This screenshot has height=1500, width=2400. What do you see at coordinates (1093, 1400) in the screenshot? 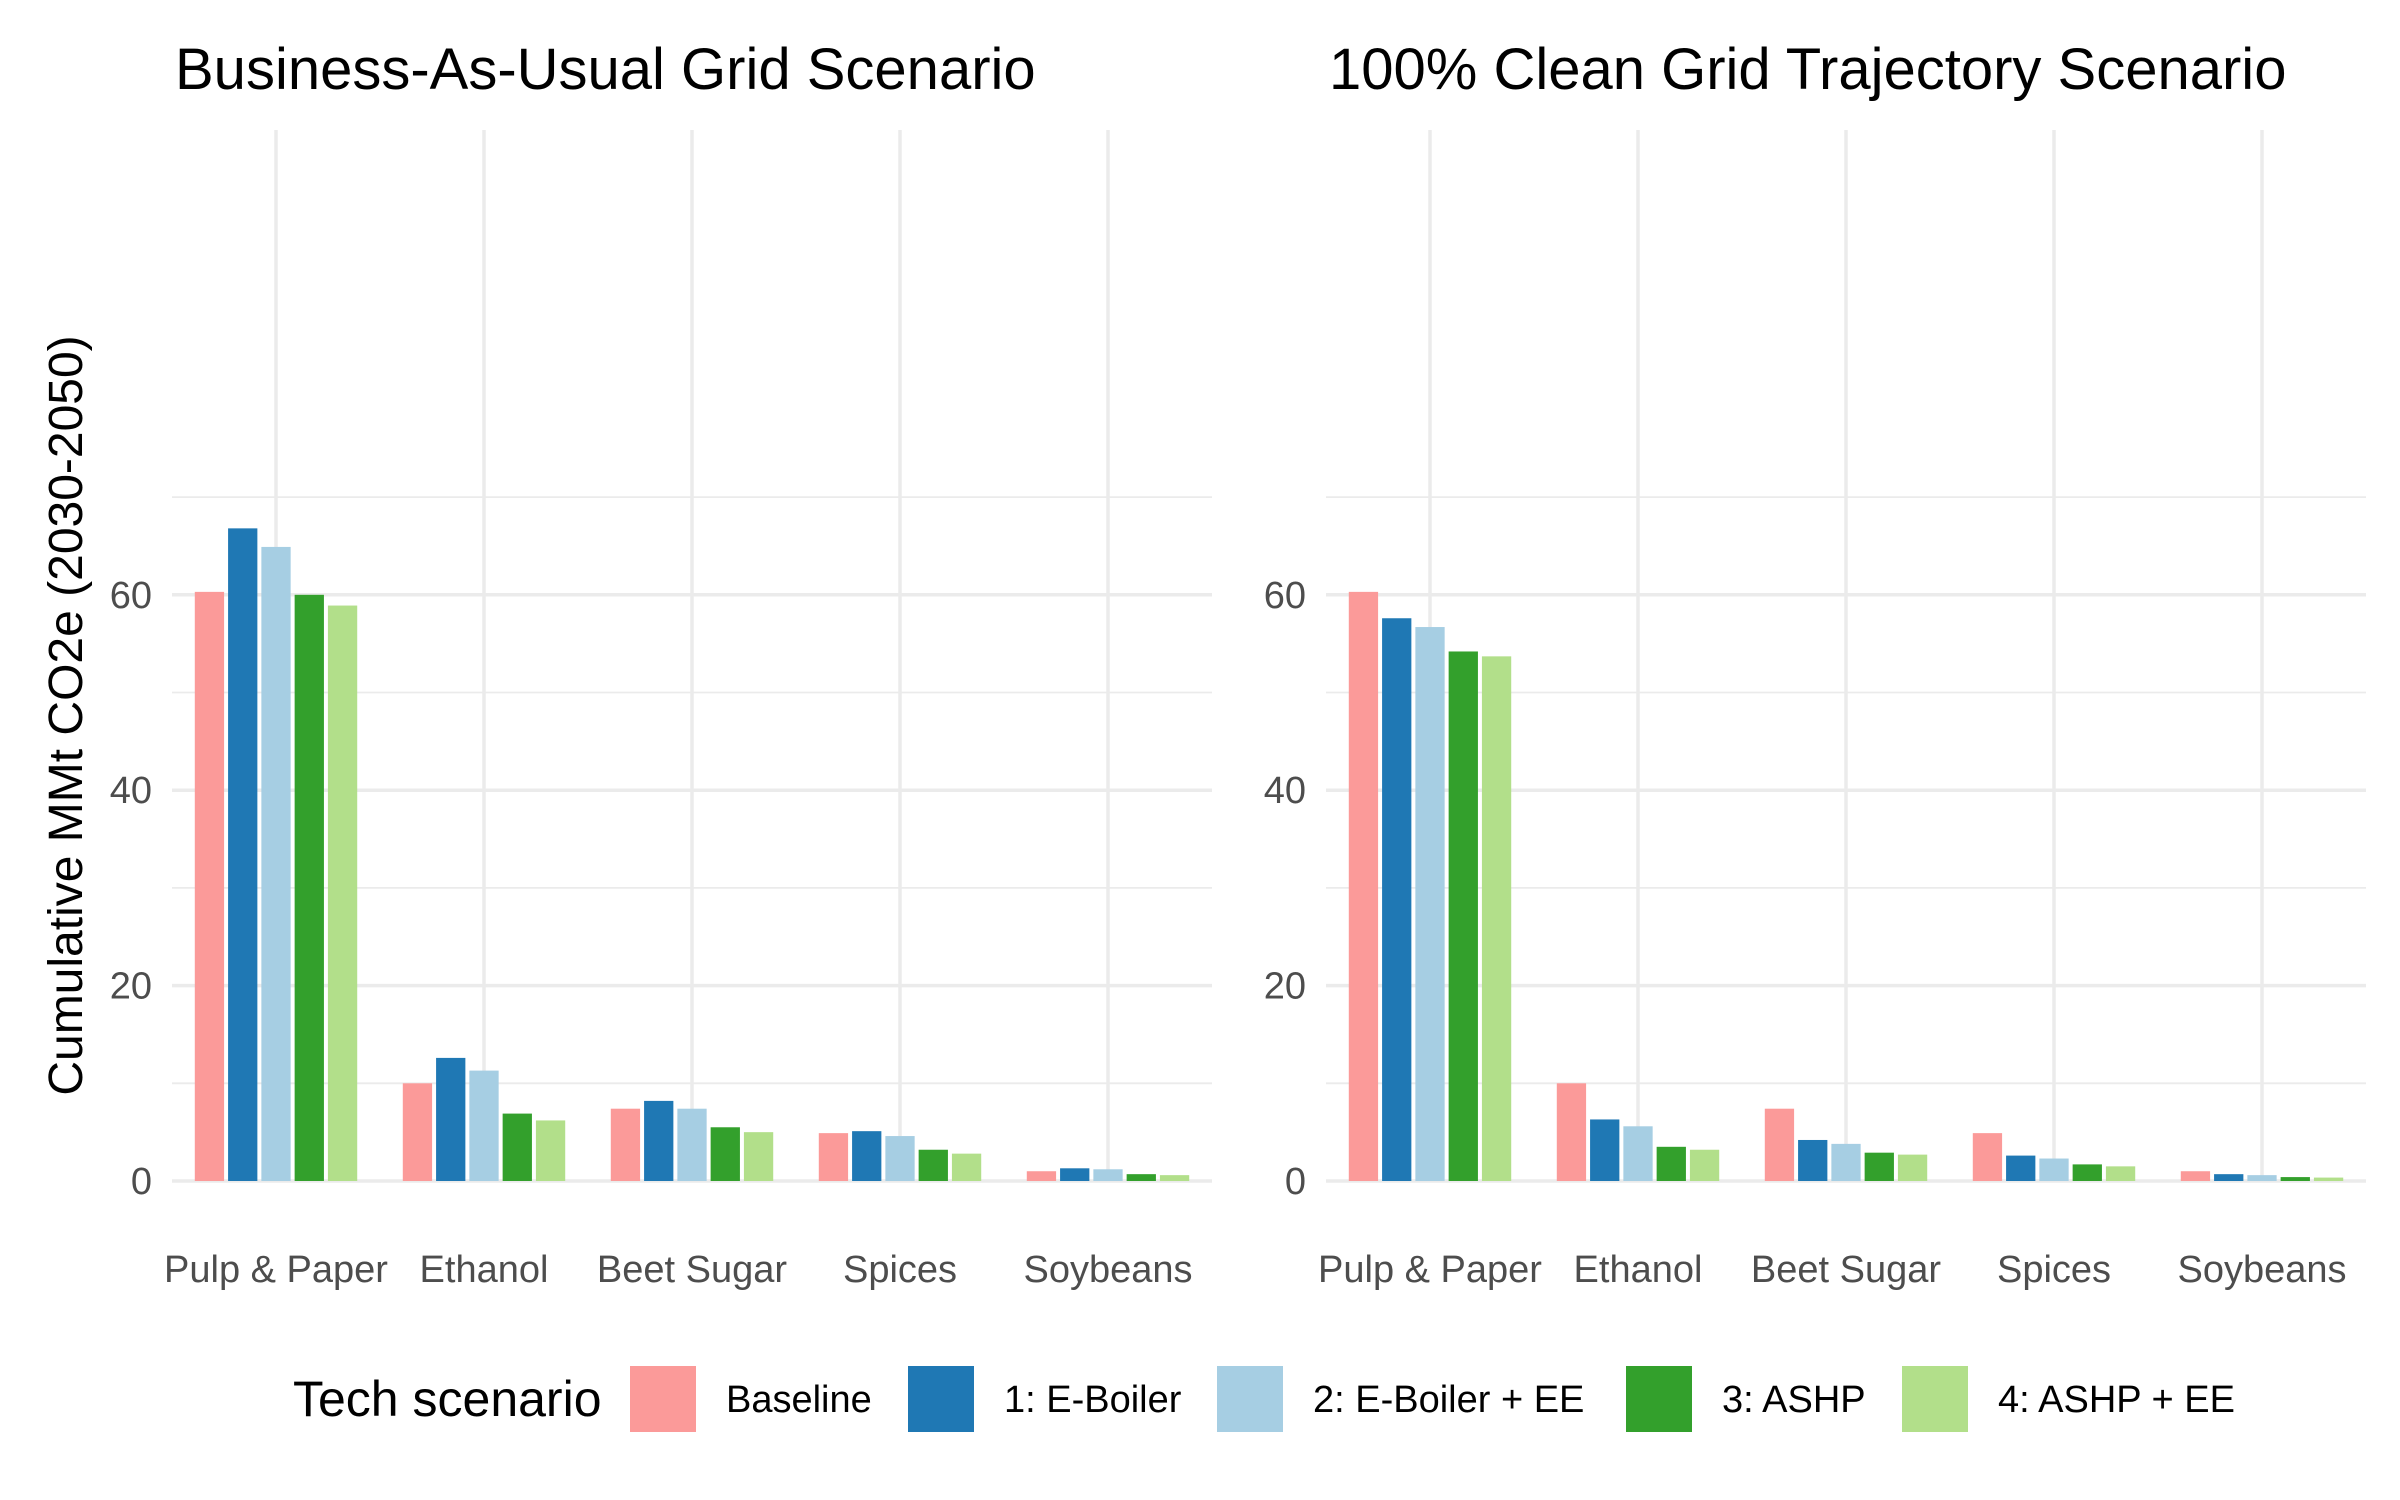
I see `legend-label: 1: E-Boiler` at bounding box center [1093, 1400].